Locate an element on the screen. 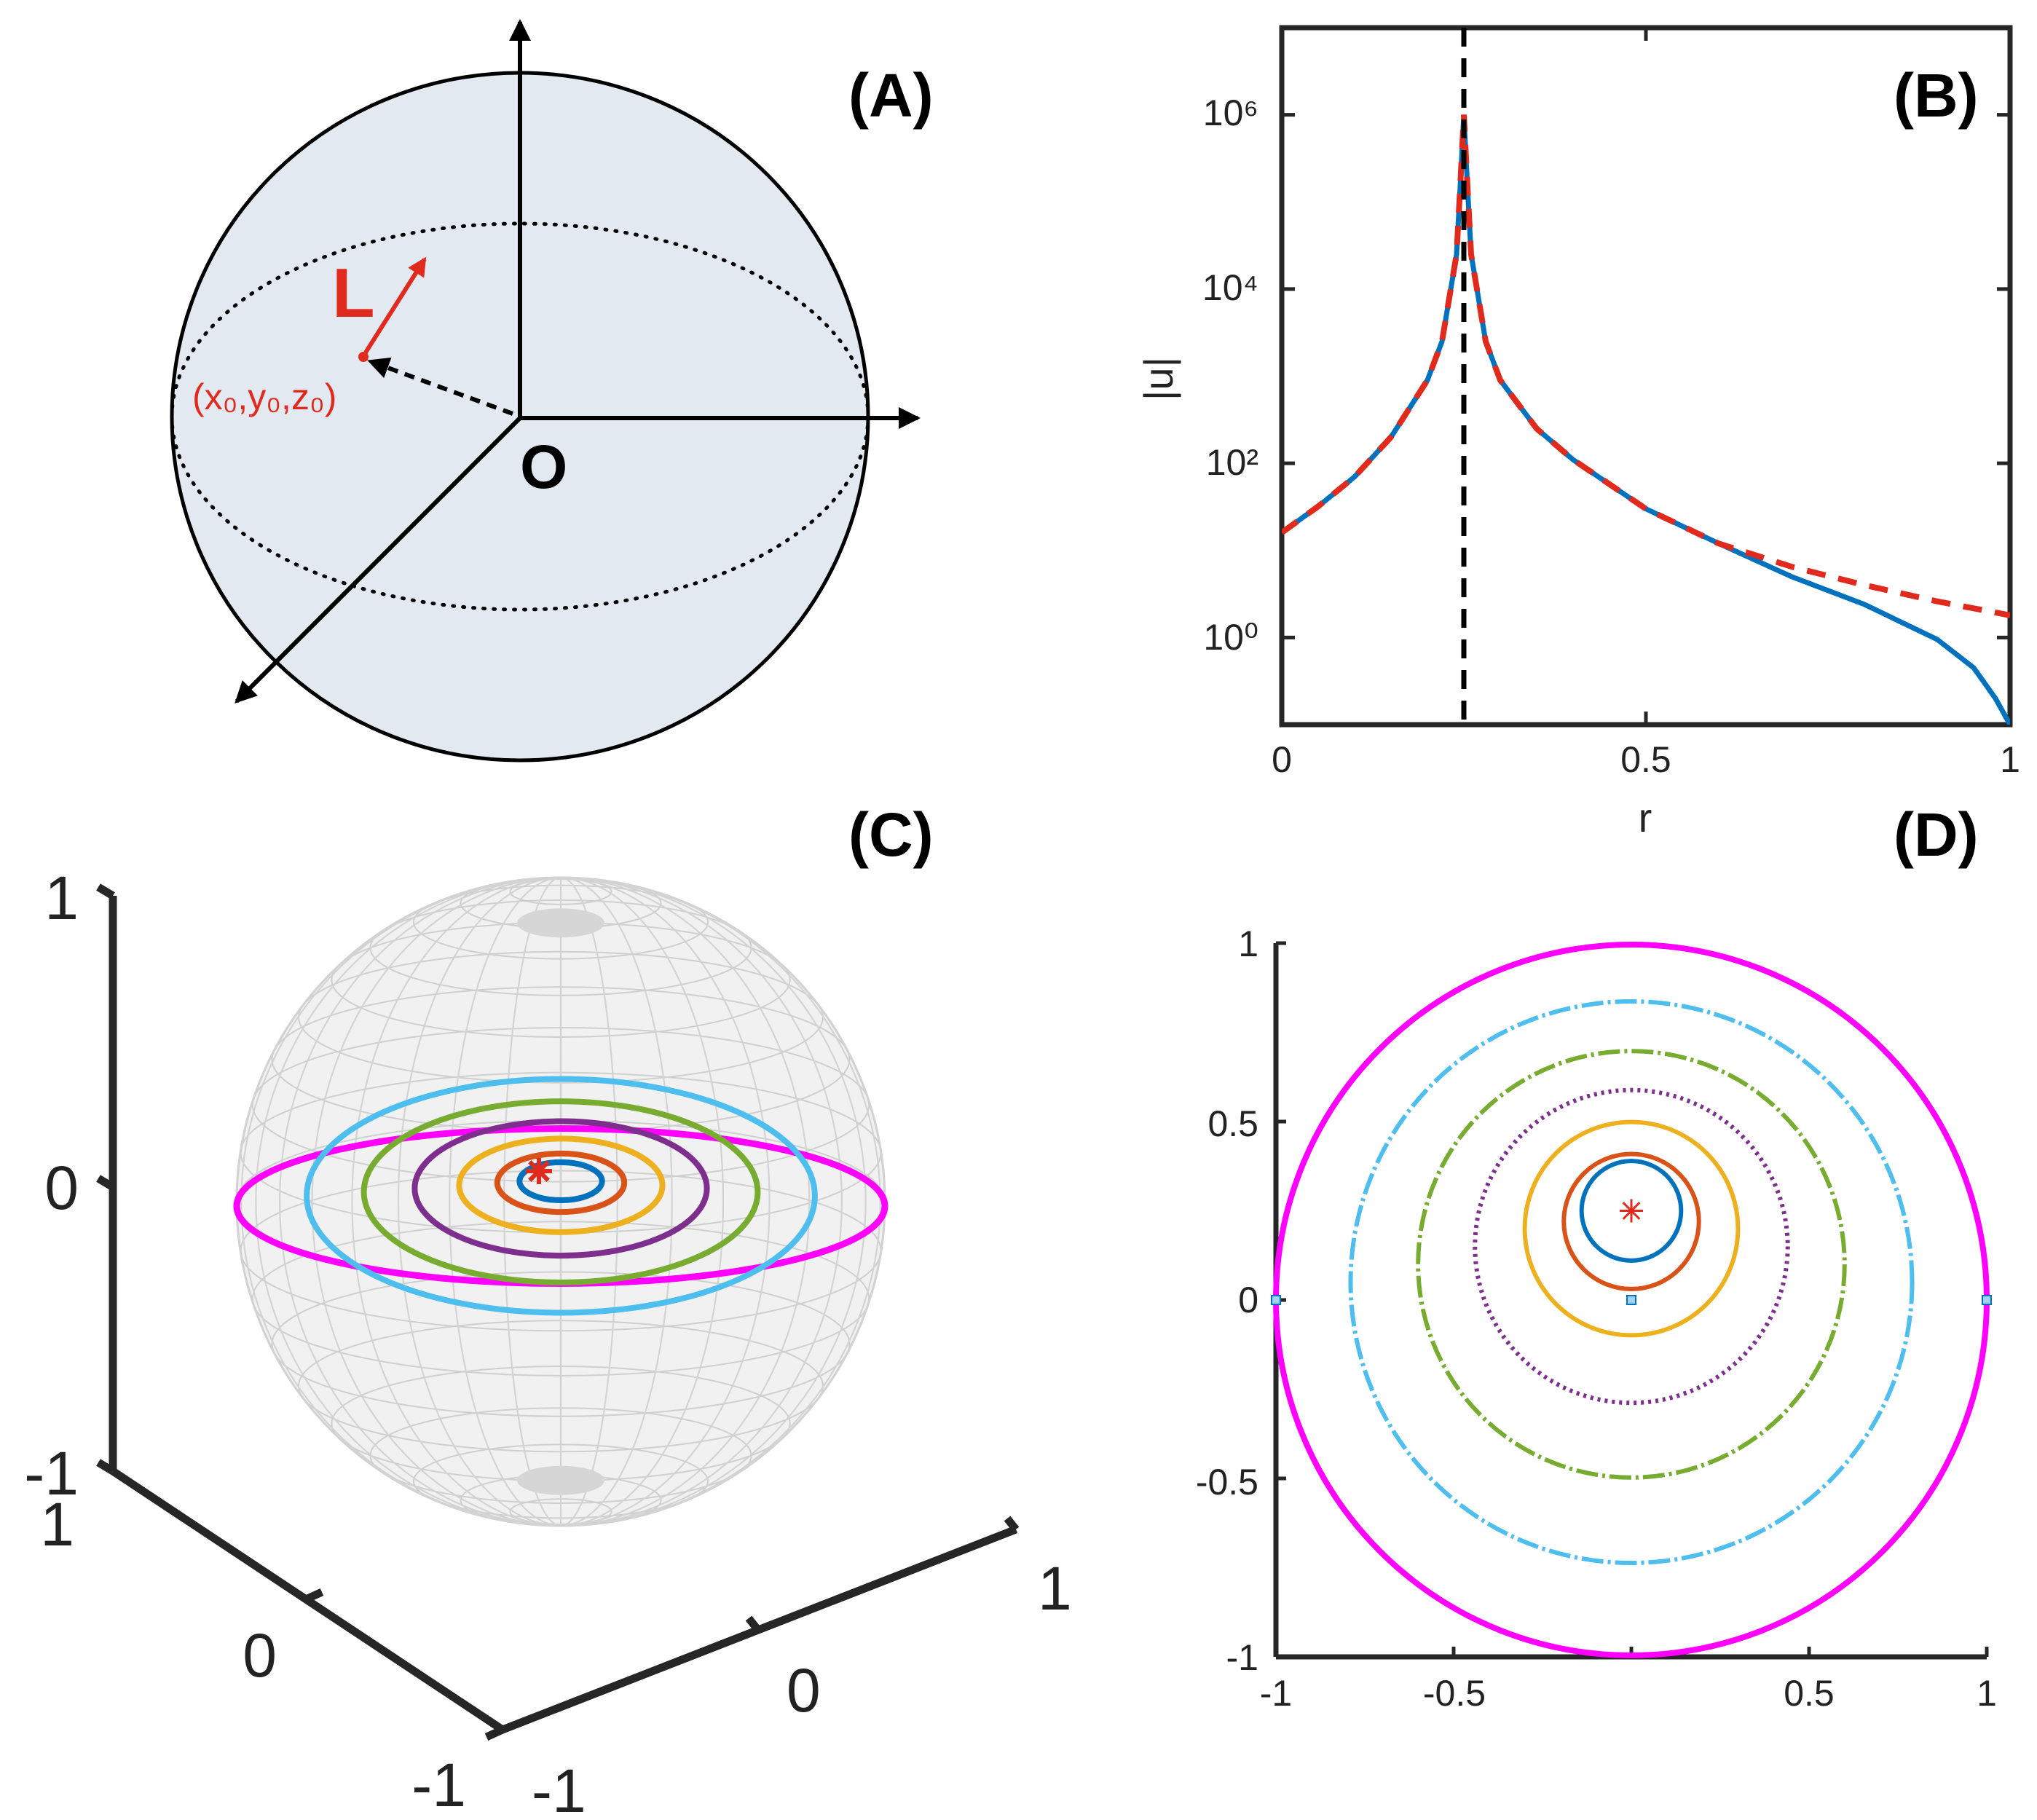  mesh-pole-bottom is located at coordinates (560, 1480).